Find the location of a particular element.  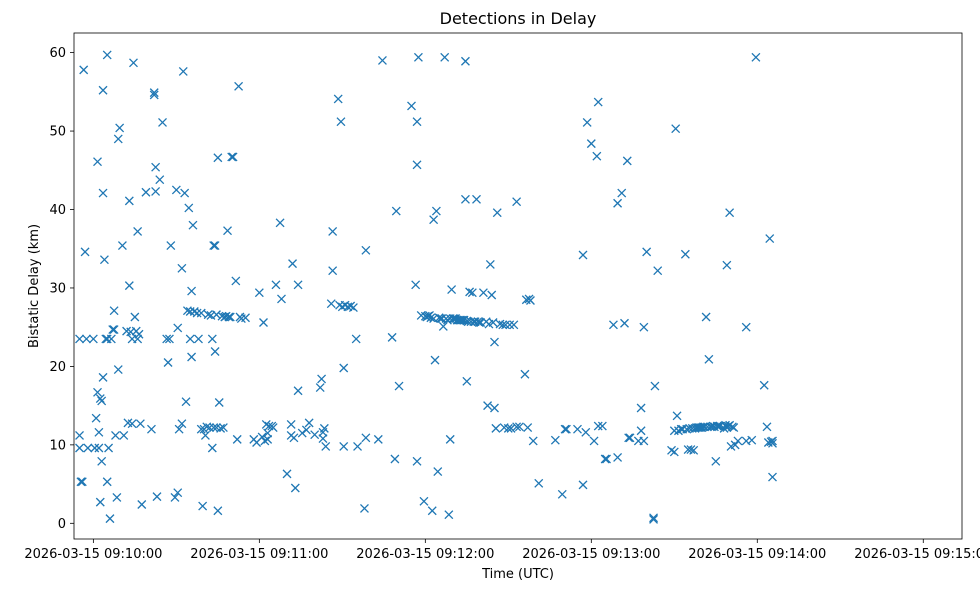

y-tick-label: 10 is located at coordinates (57, 445).